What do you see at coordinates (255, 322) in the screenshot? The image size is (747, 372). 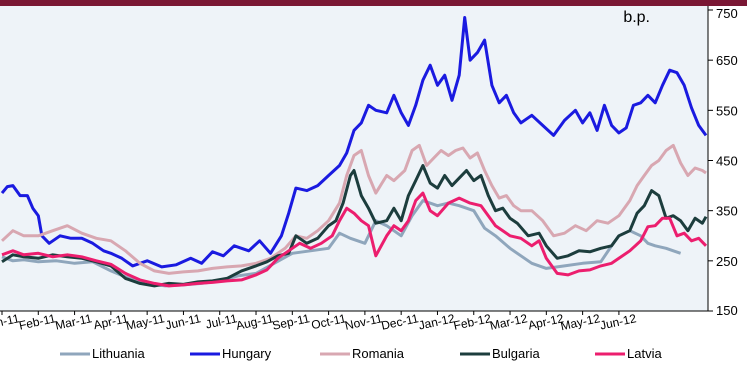 I see `x-tick-label: Aug-11` at bounding box center [255, 322].